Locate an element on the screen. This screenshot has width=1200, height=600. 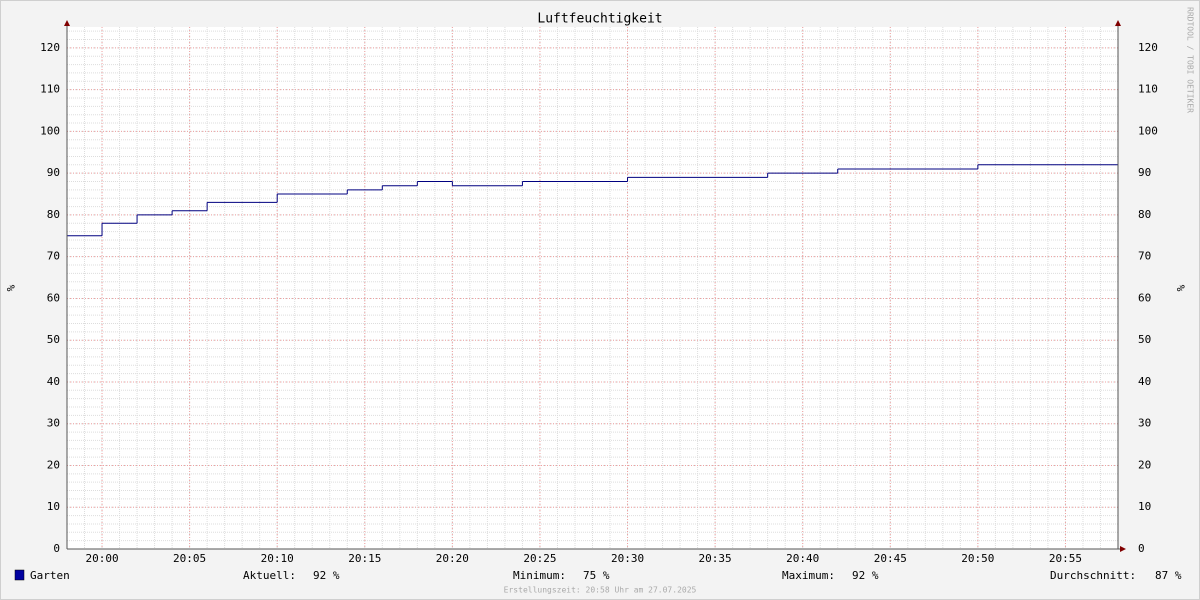
y-tick-label: 80 is located at coordinates (53, 214).